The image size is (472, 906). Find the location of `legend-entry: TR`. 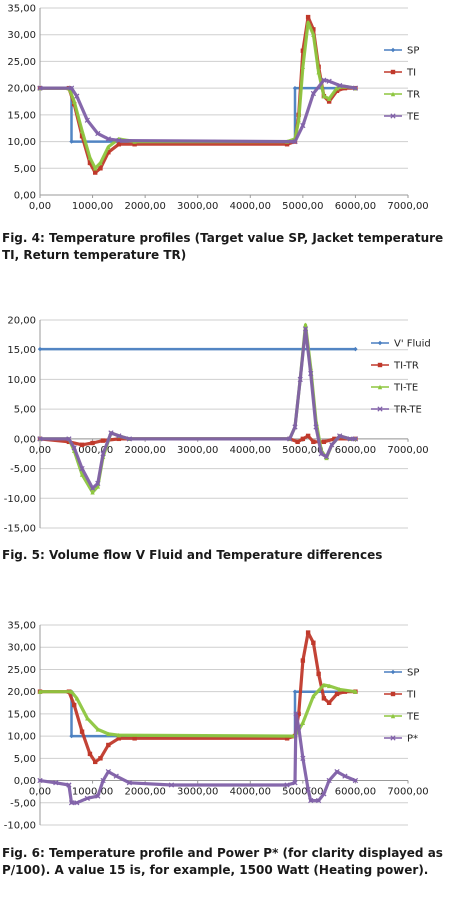

legend-entry: TR is located at coordinates (402, 95).